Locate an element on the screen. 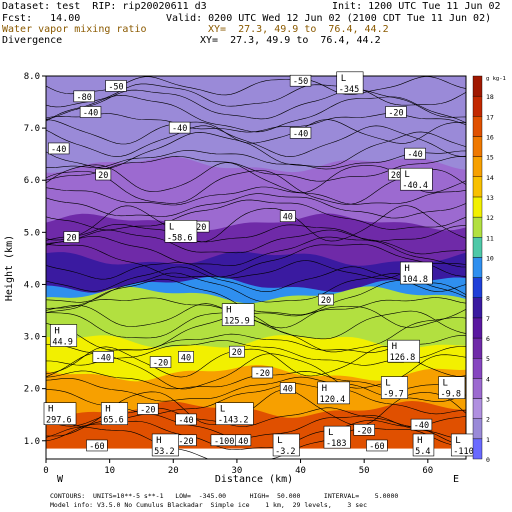 This screenshot has height=512, width=512. colorbar-level: 17 is located at coordinates (490, 117).